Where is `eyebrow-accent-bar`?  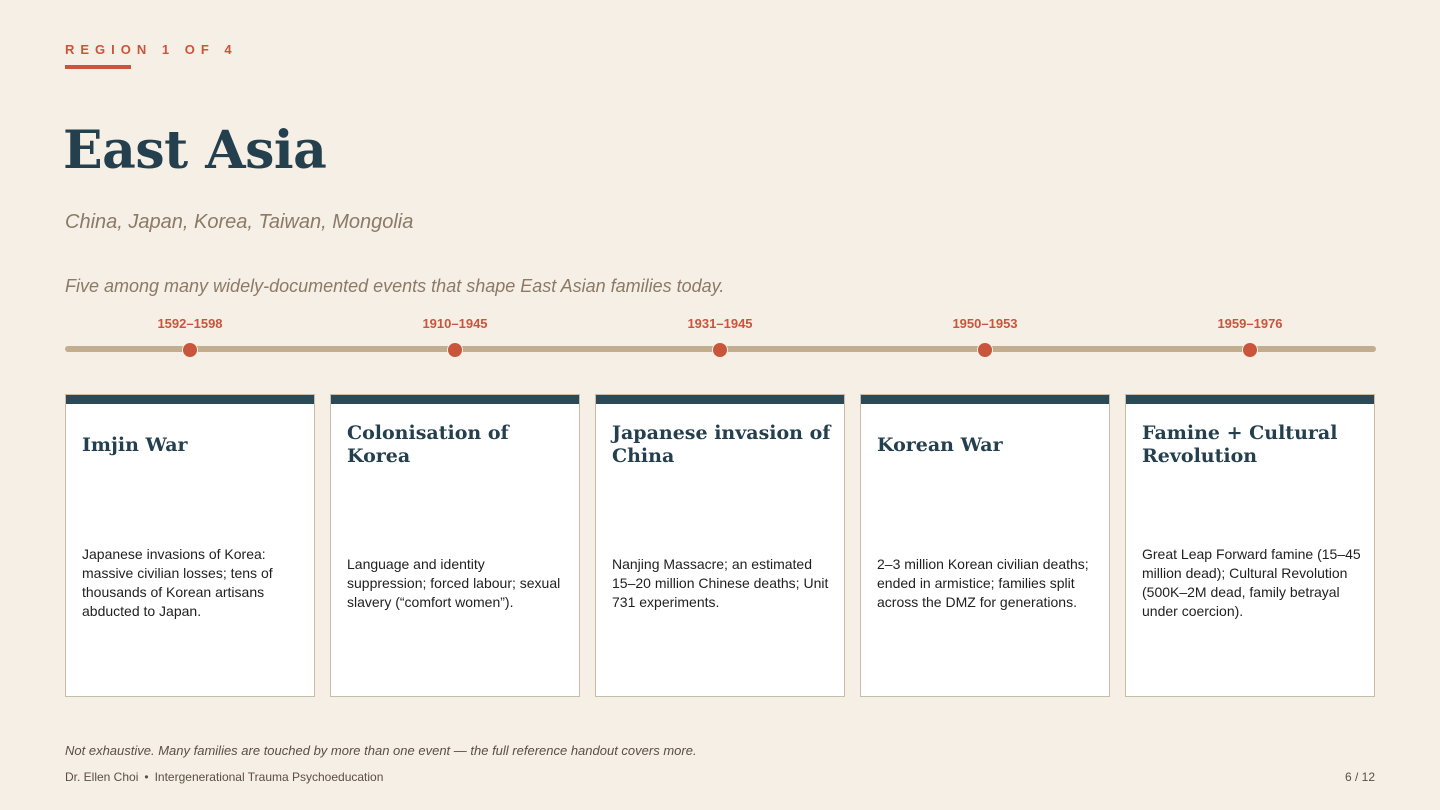
eyebrow-accent-bar is located at coordinates (98, 67).